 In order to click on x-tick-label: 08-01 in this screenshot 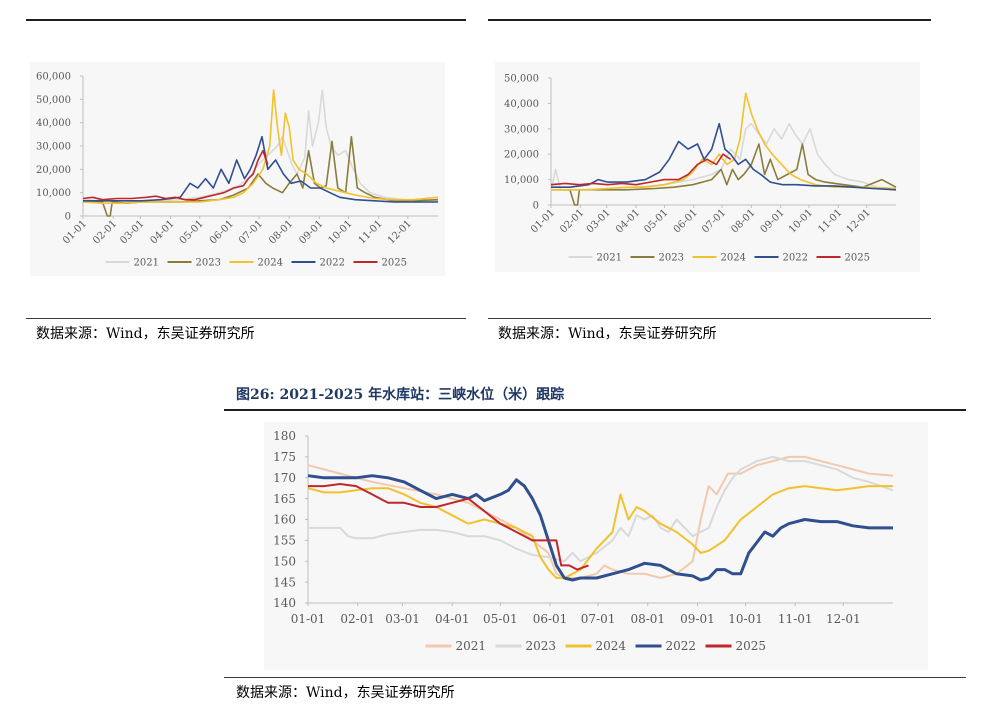, I will do `click(647, 619)`.